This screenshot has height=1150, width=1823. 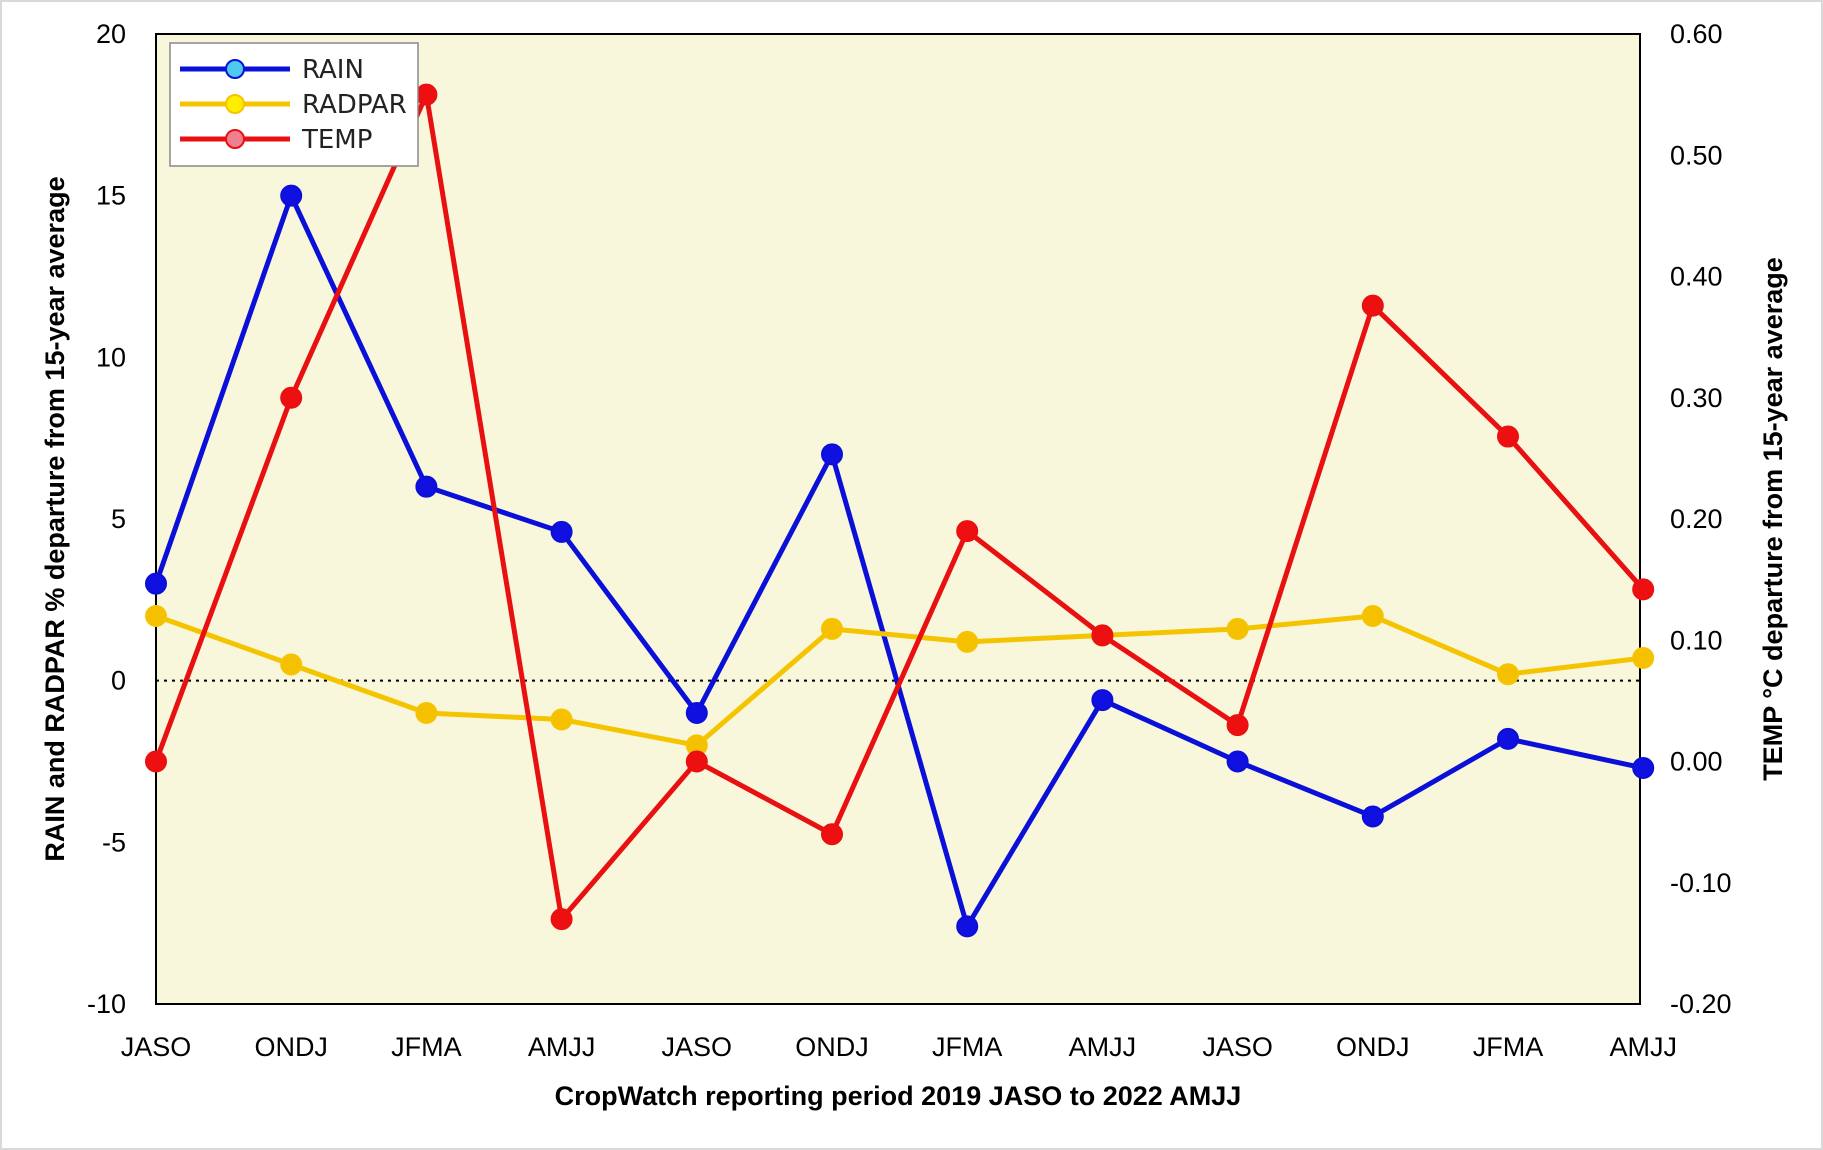 What do you see at coordinates (354, 105) in the screenshot?
I see `legend-label-radpar: RADPAR` at bounding box center [354, 105].